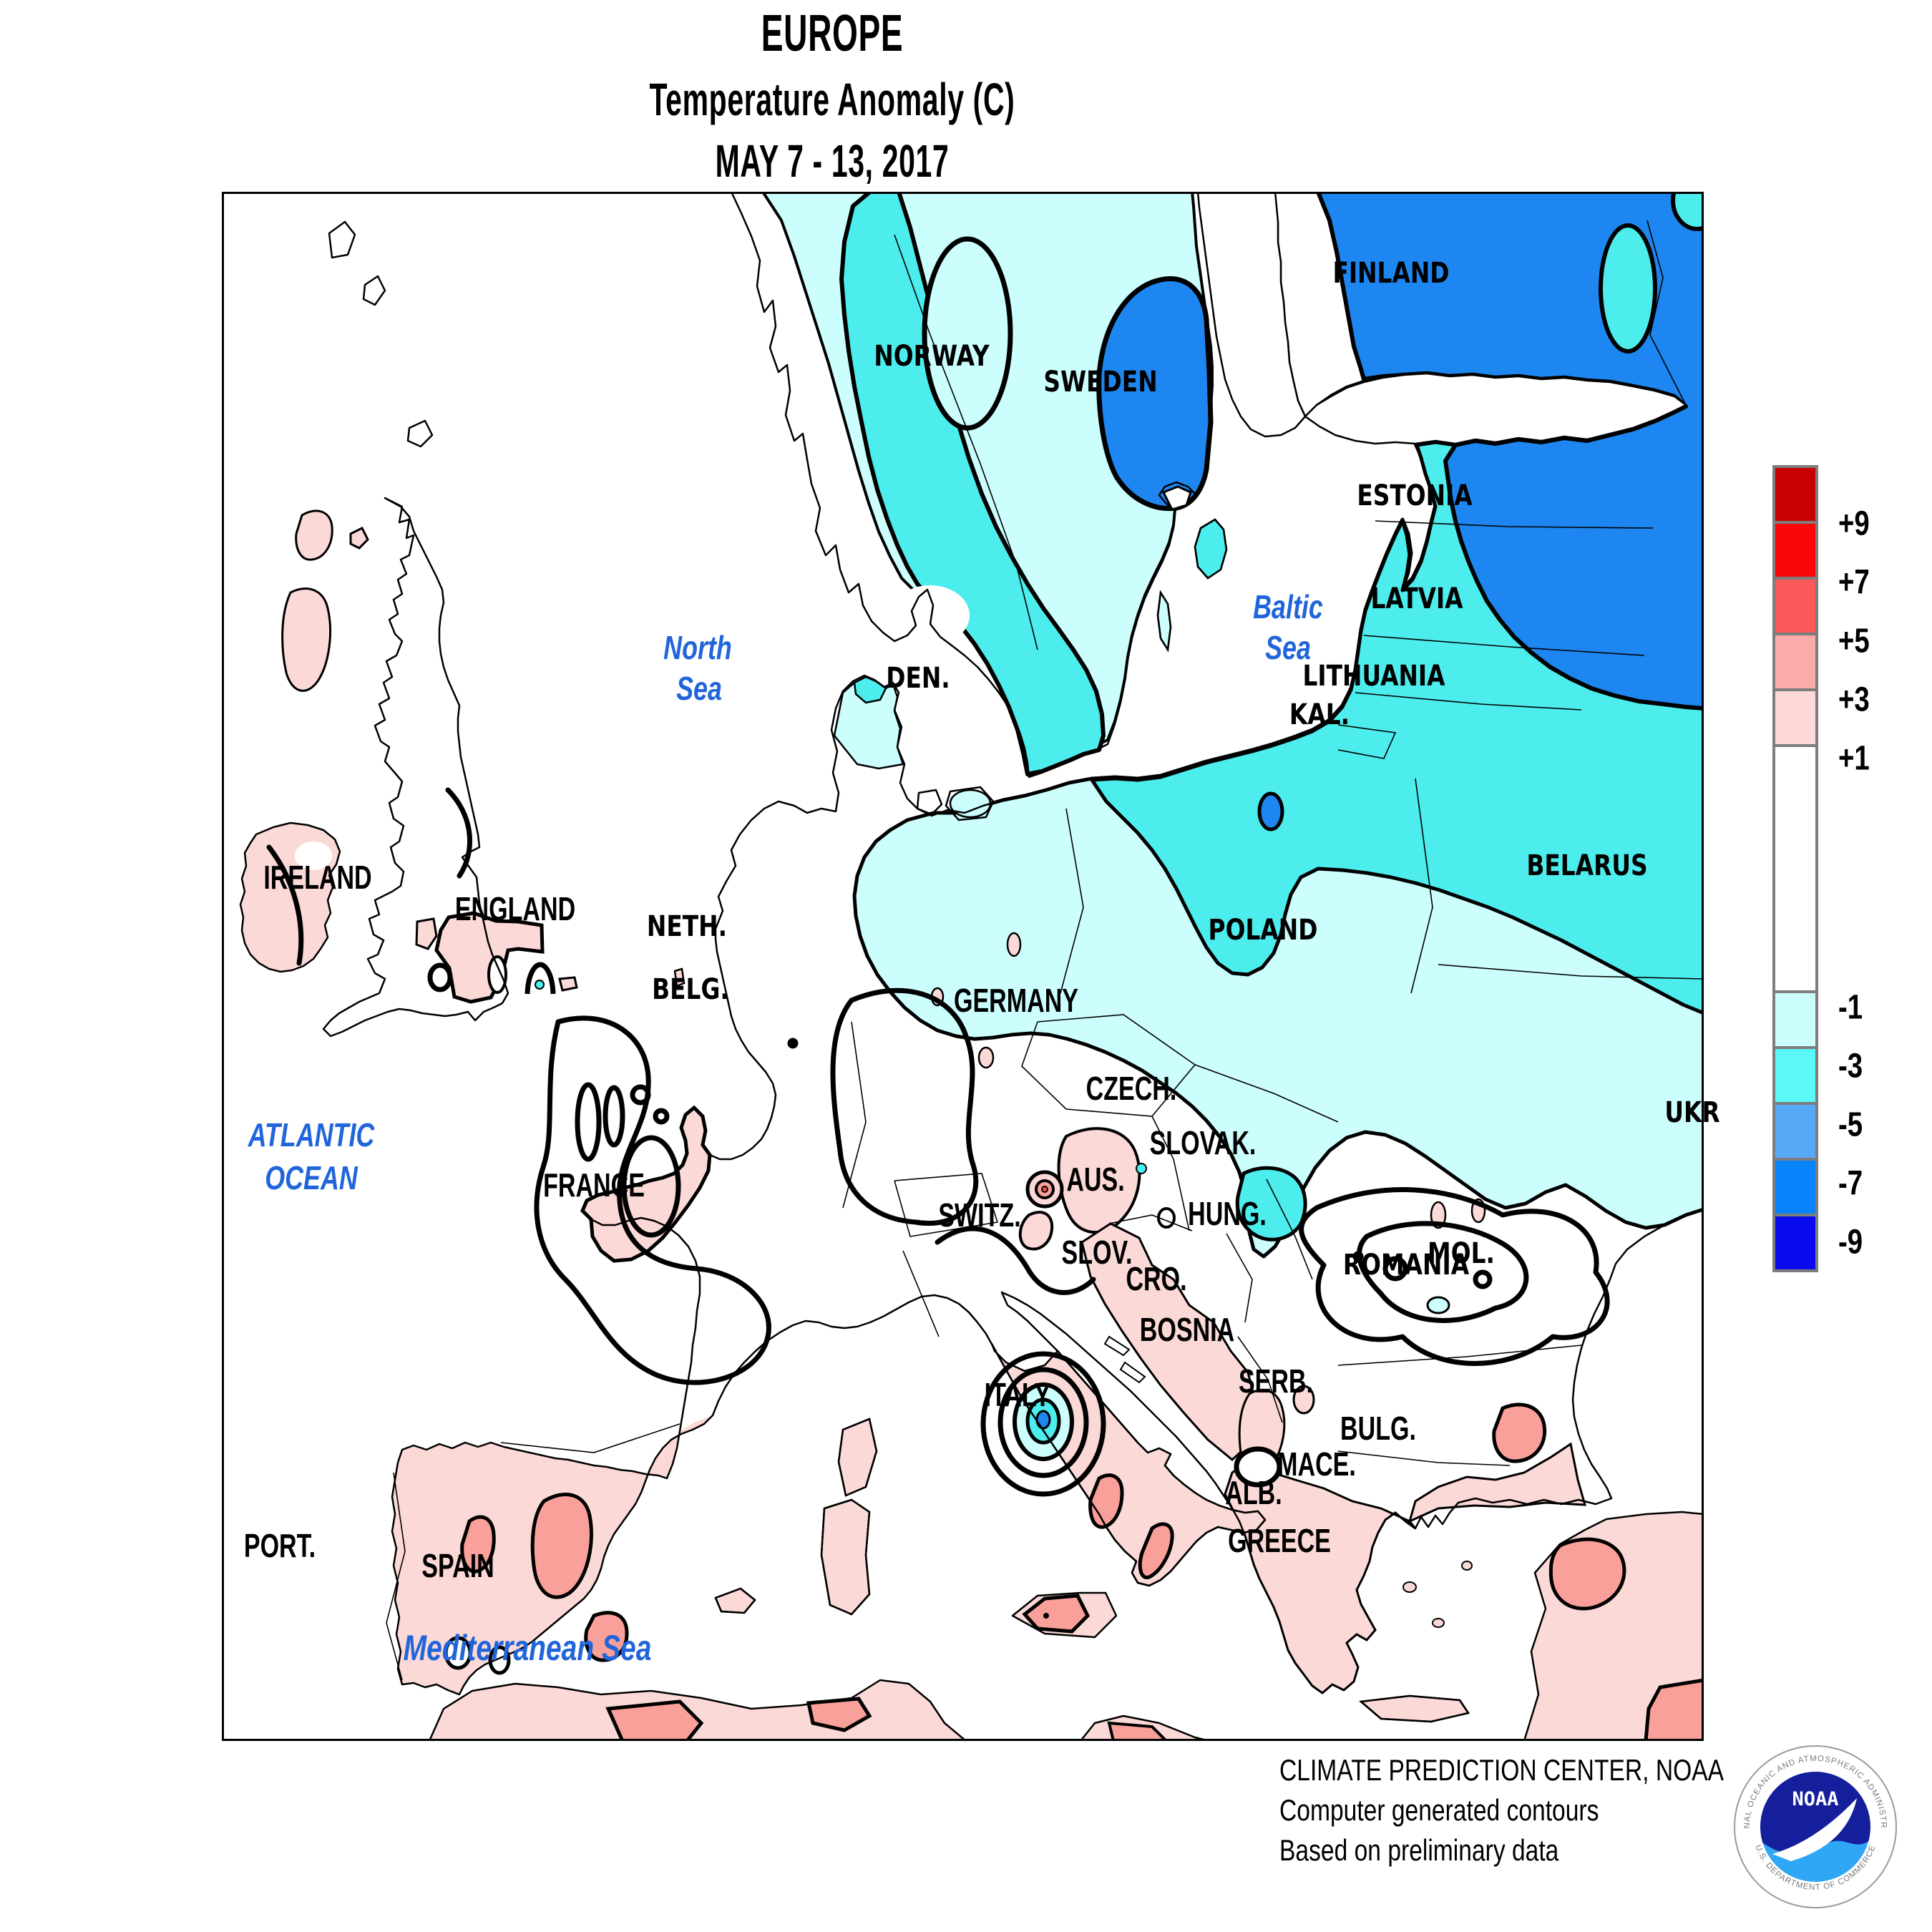  I want to click on legend-label-+1: +1, so click(1854, 758).